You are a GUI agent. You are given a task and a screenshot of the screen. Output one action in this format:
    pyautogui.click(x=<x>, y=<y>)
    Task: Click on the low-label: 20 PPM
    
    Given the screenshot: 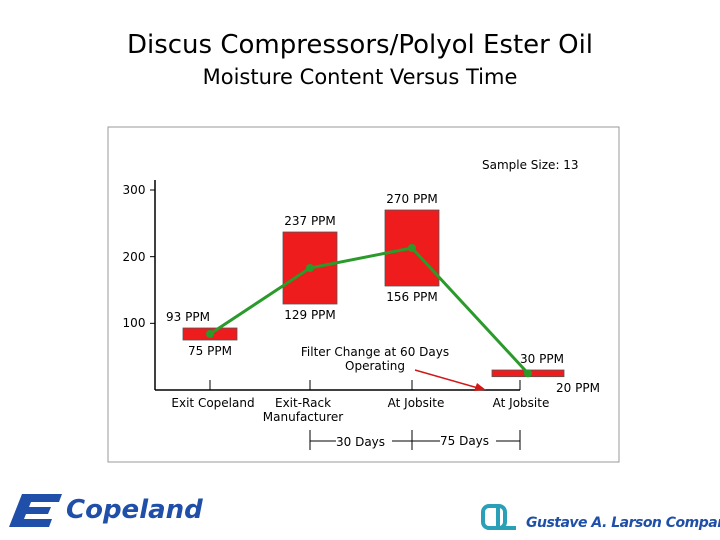 What is the action you would take?
    pyautogui.click(x=578, y=387)
    